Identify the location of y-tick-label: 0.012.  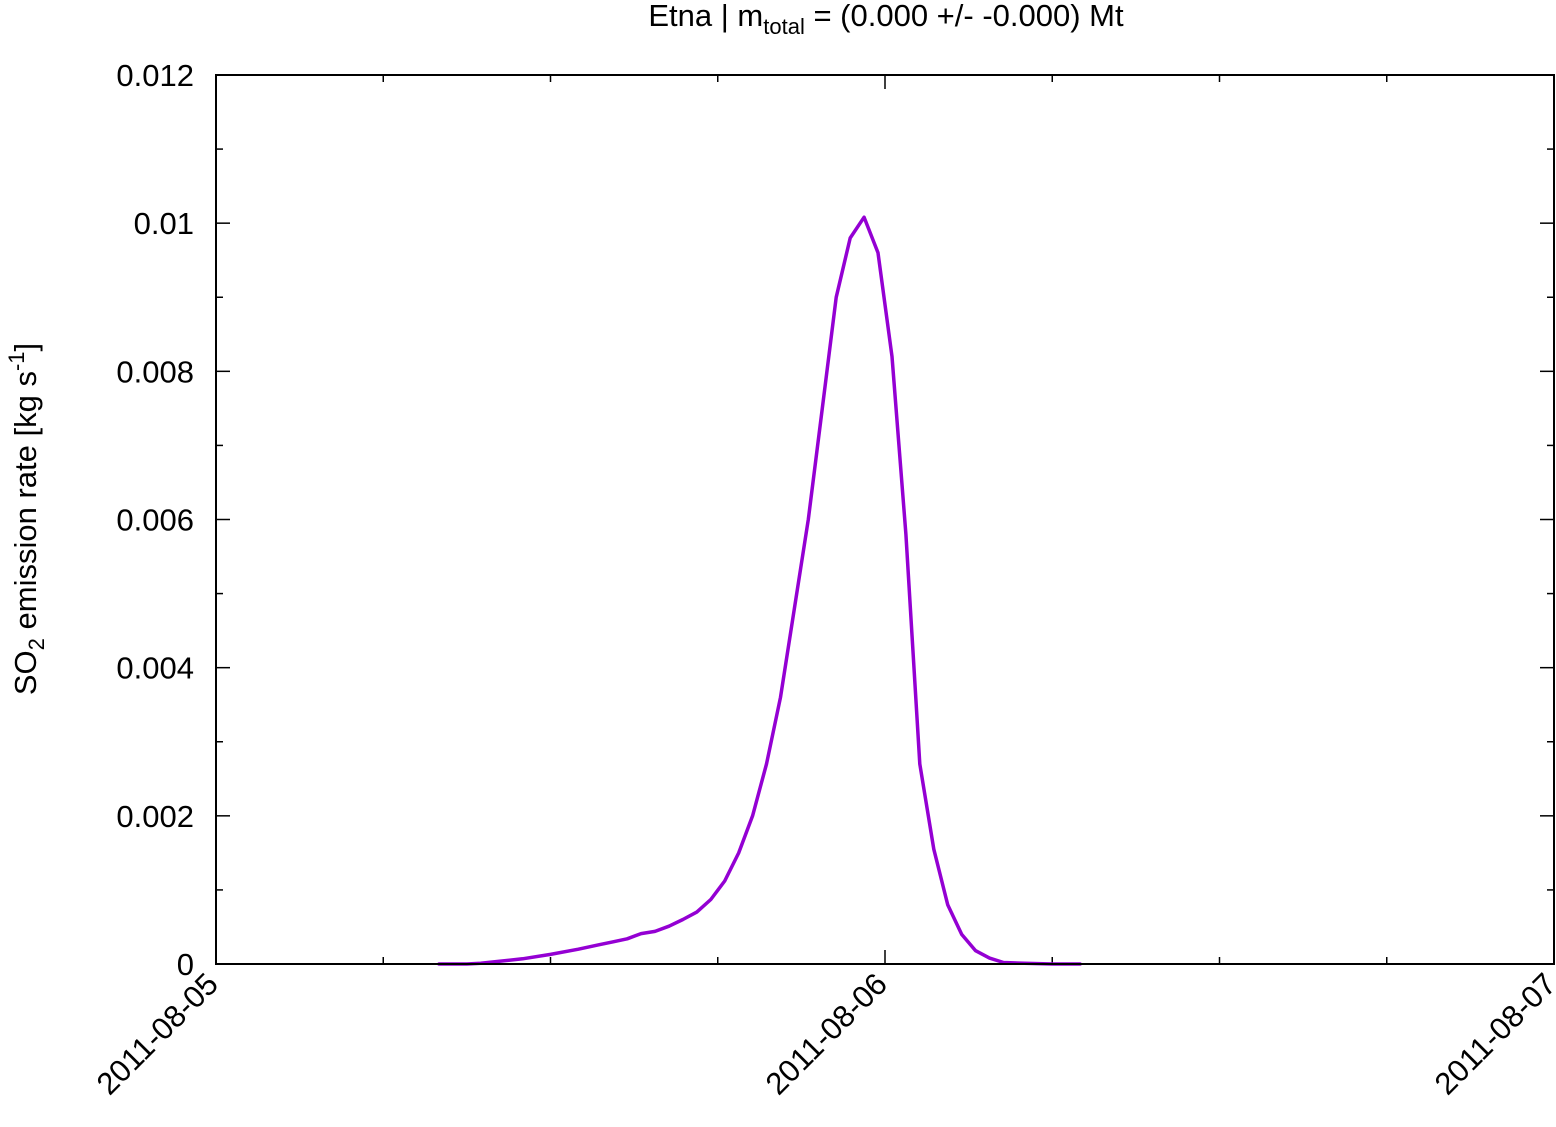
(155, 75).